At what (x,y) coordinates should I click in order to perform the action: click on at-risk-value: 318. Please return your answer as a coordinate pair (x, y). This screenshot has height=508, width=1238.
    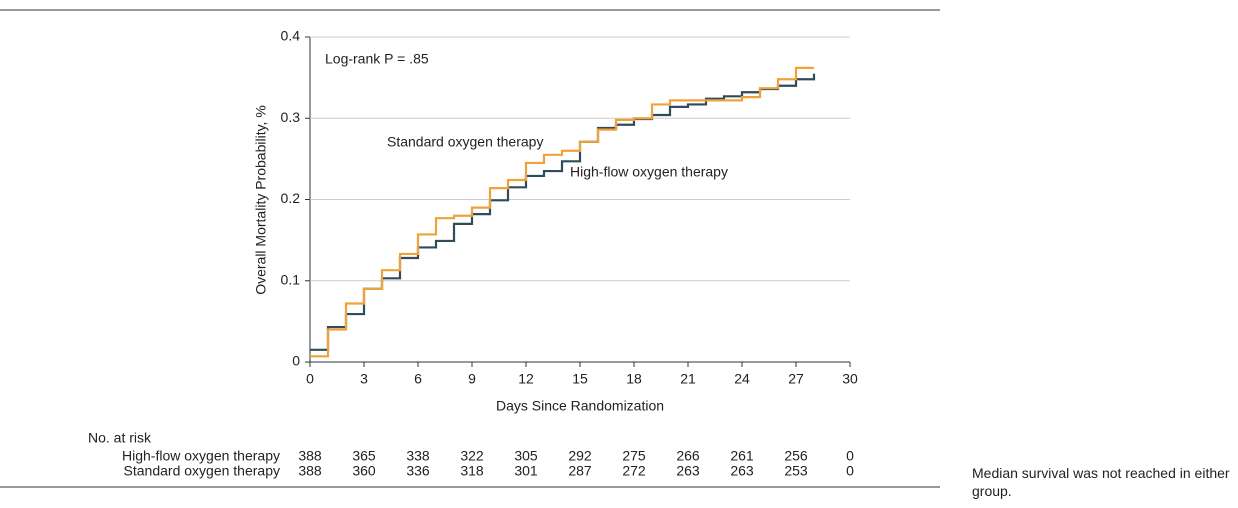
    Looking at the image, I should click on (472, 471).